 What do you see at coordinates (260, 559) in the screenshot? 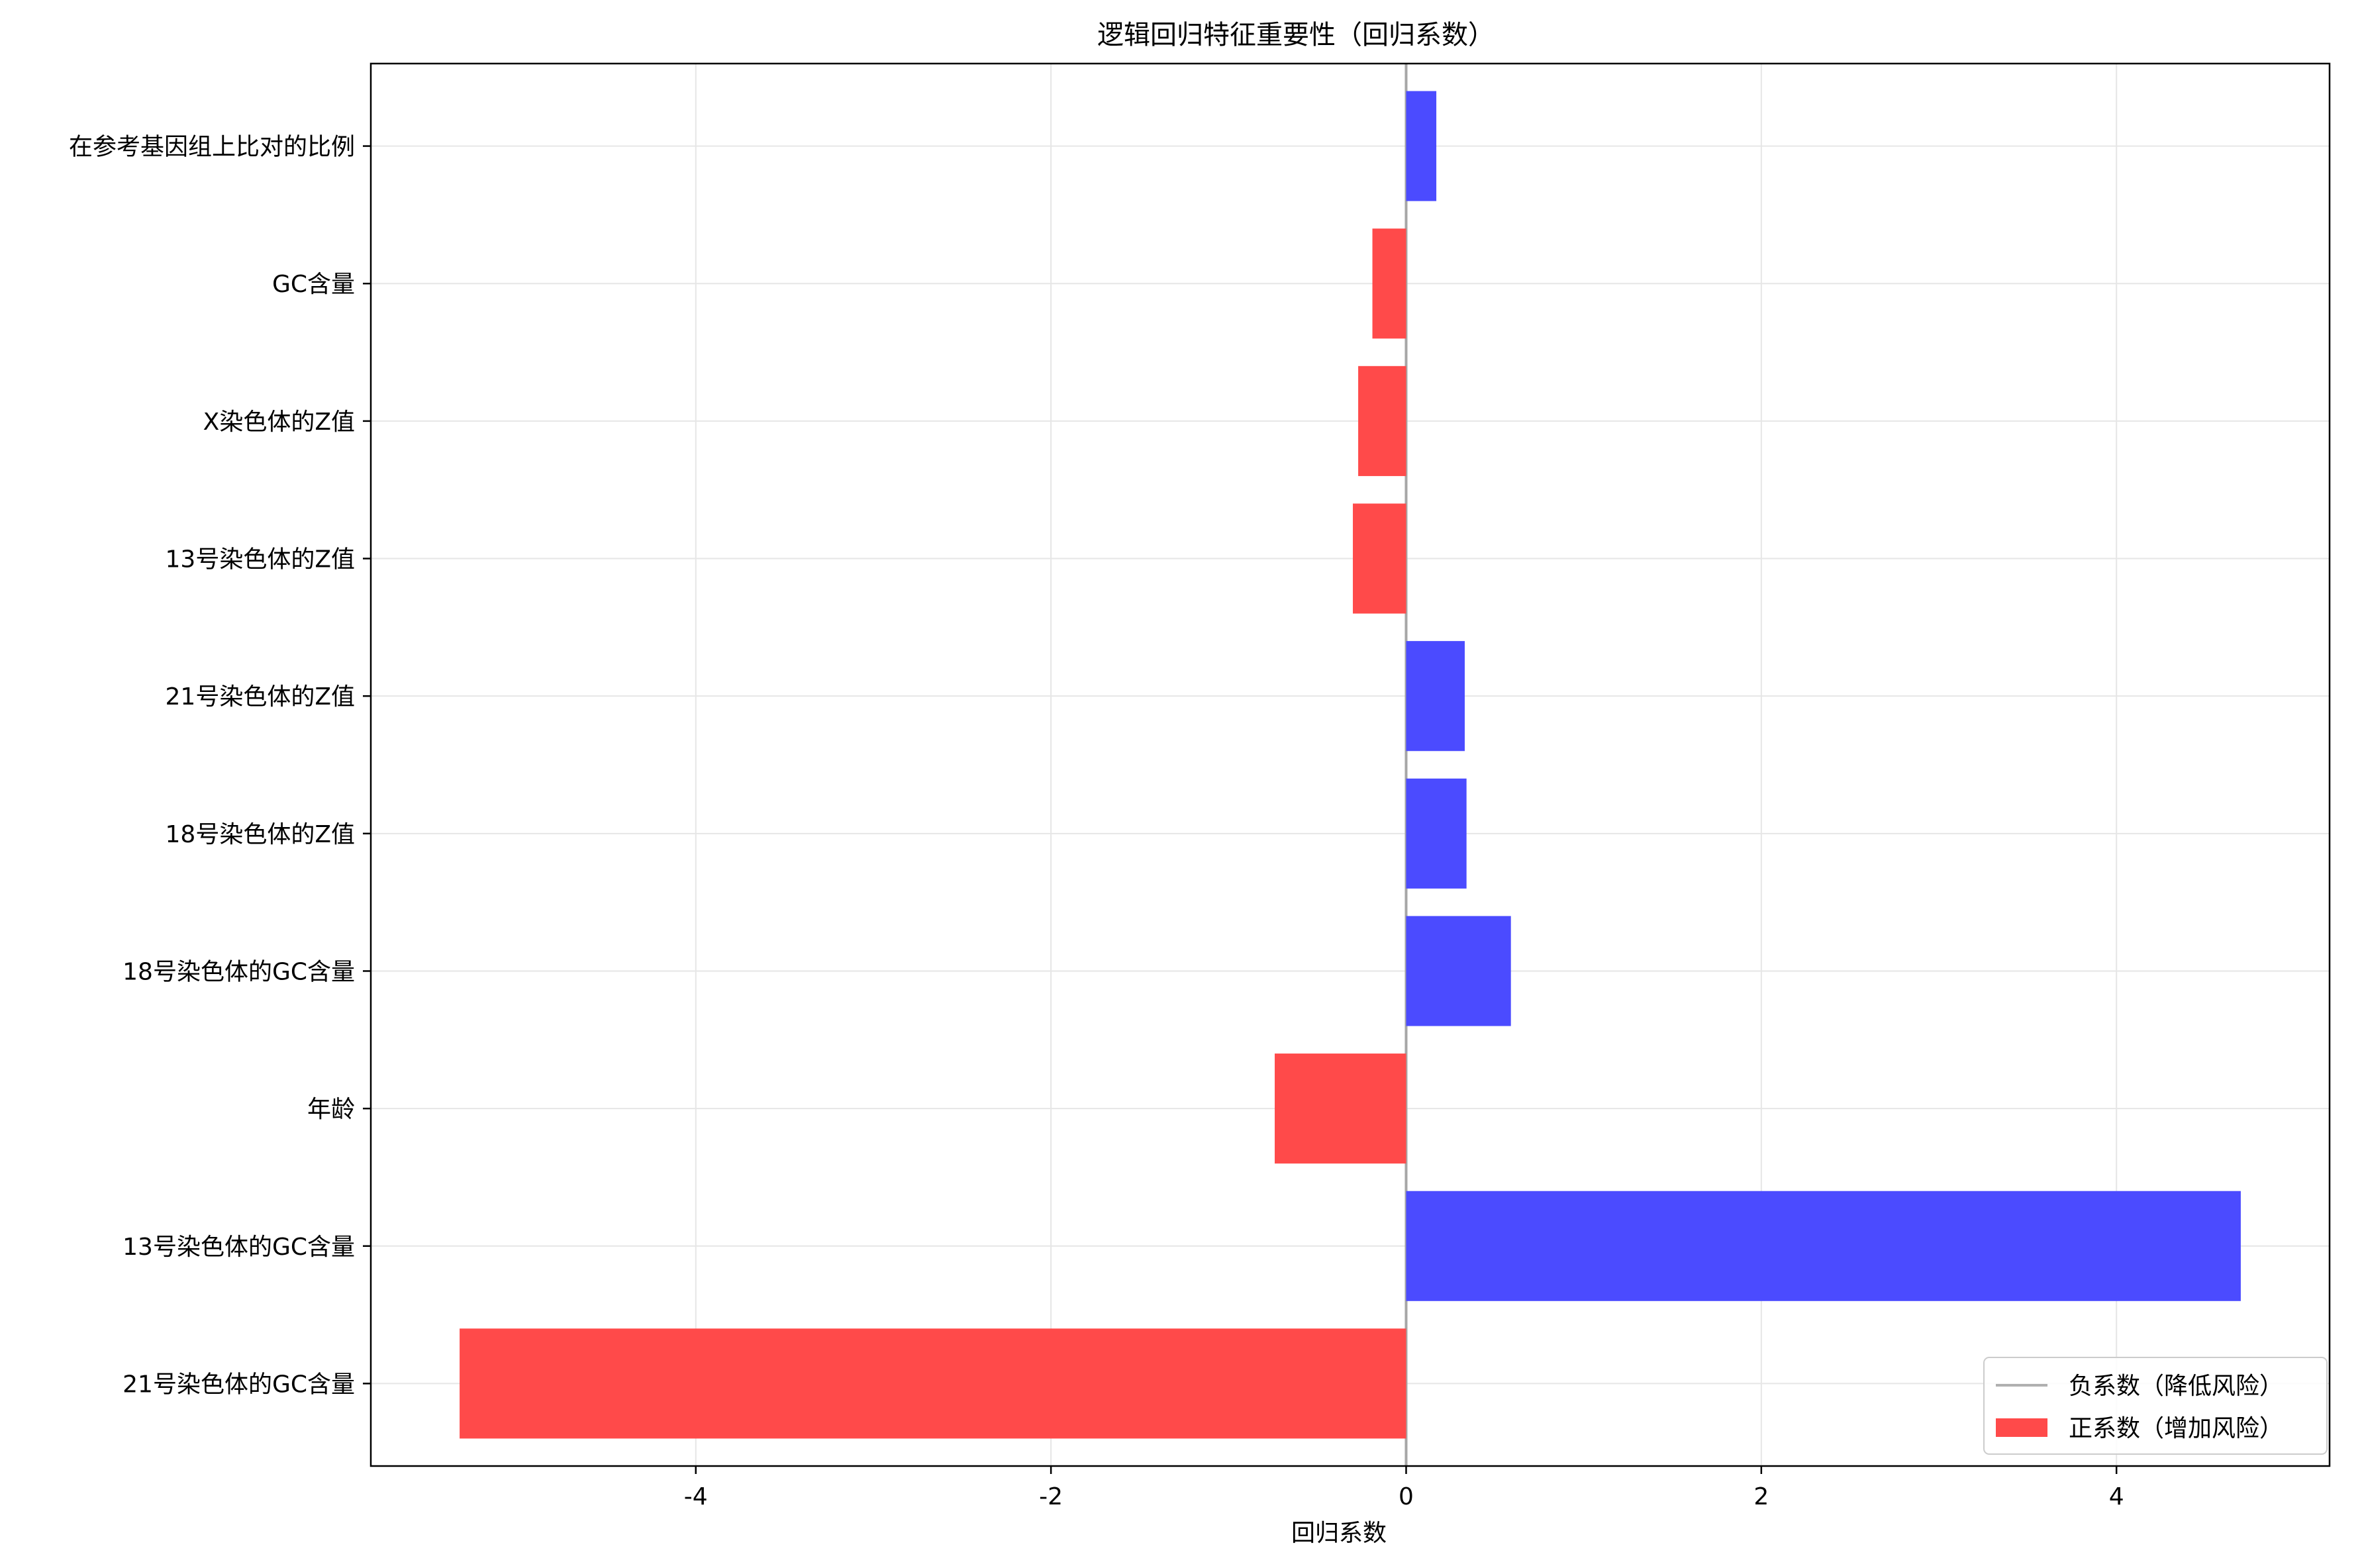
I see `y-tick-label: 13号染色体的Z值` at bounding box center [260, 559].